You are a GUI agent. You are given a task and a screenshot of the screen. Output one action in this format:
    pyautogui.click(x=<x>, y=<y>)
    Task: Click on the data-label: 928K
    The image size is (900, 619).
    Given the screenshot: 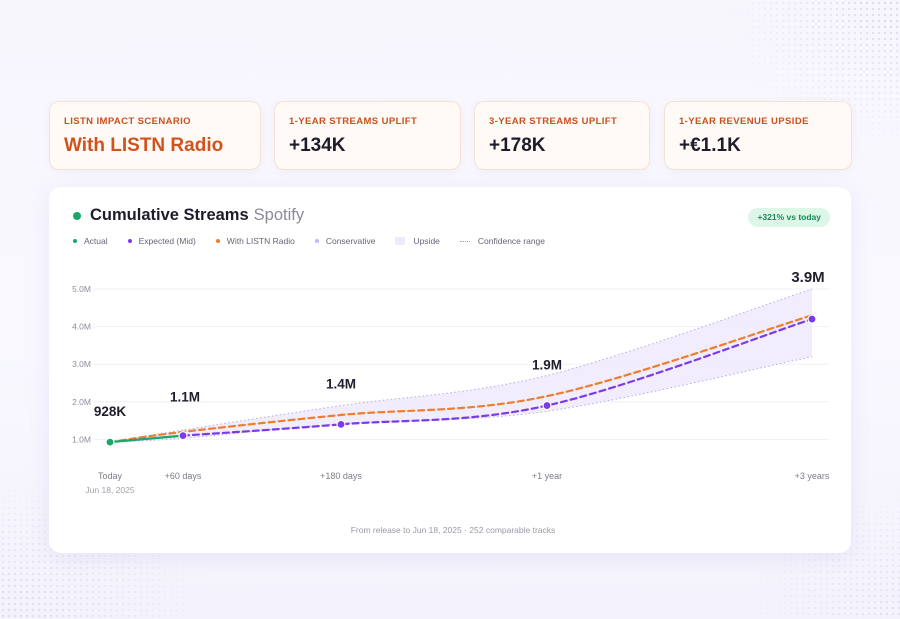 What is the action you would take?
    pyautogui.click(x=110, y=411)
    